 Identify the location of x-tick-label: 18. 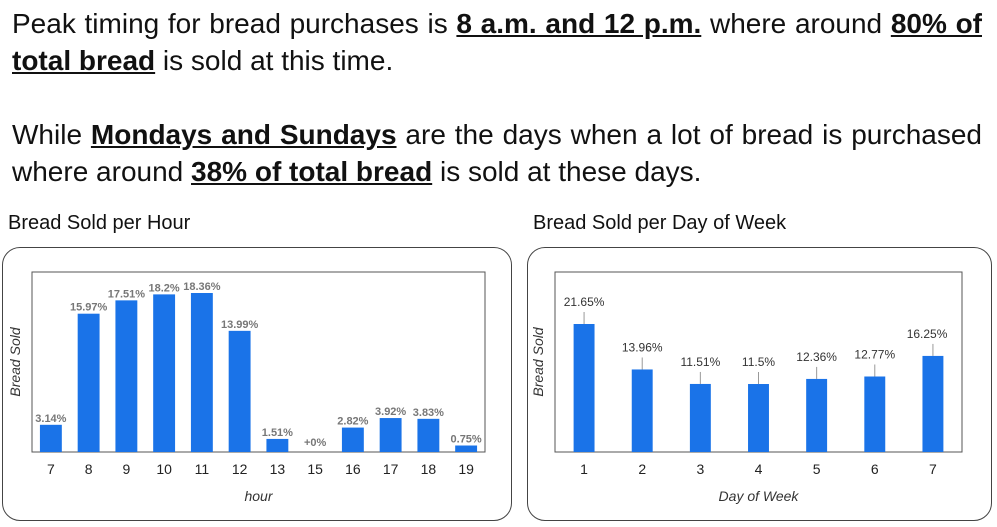
(429, 469).